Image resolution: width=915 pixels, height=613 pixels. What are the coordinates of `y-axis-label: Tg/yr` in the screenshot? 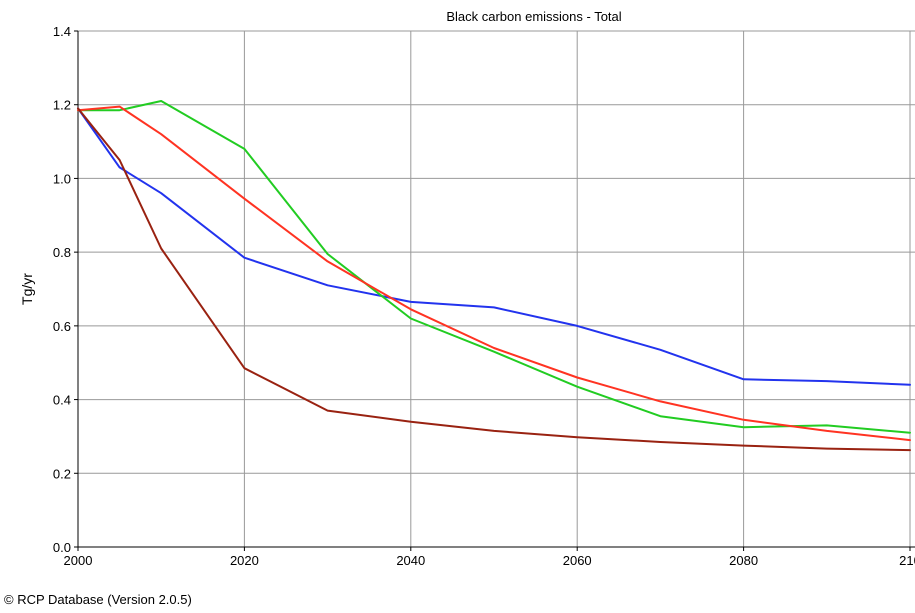 It's located at (27, 289).